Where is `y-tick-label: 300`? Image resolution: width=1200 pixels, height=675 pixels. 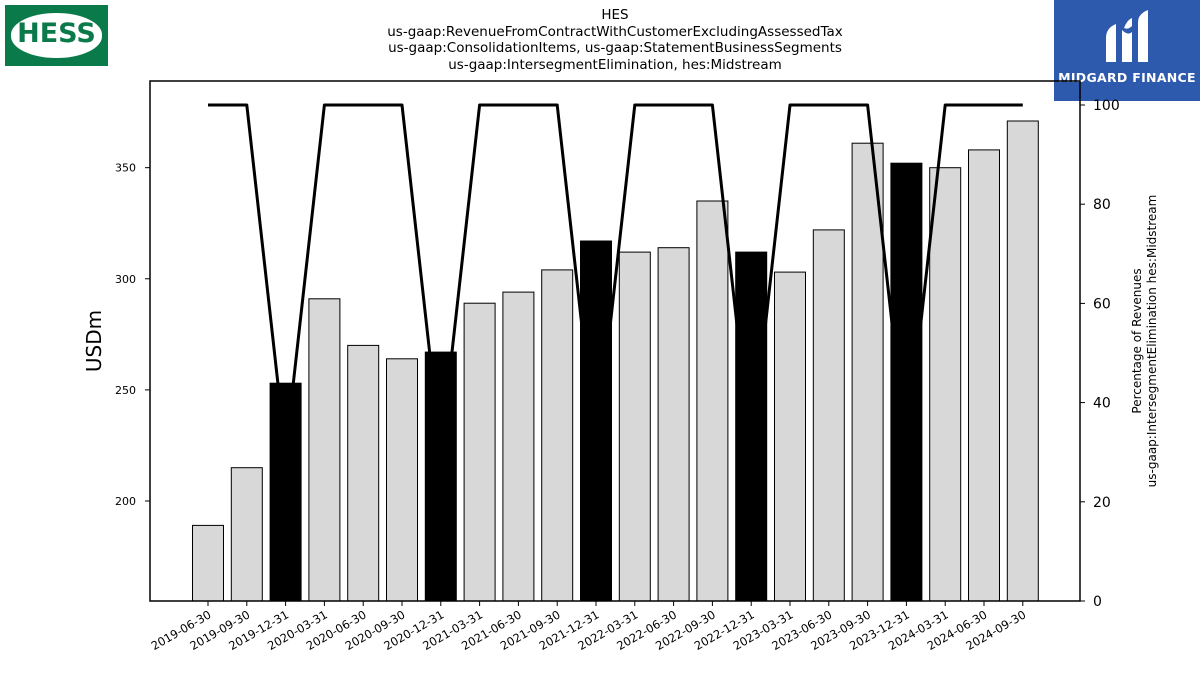
y-tick-label: 300 is located at coordinates (125, 279).